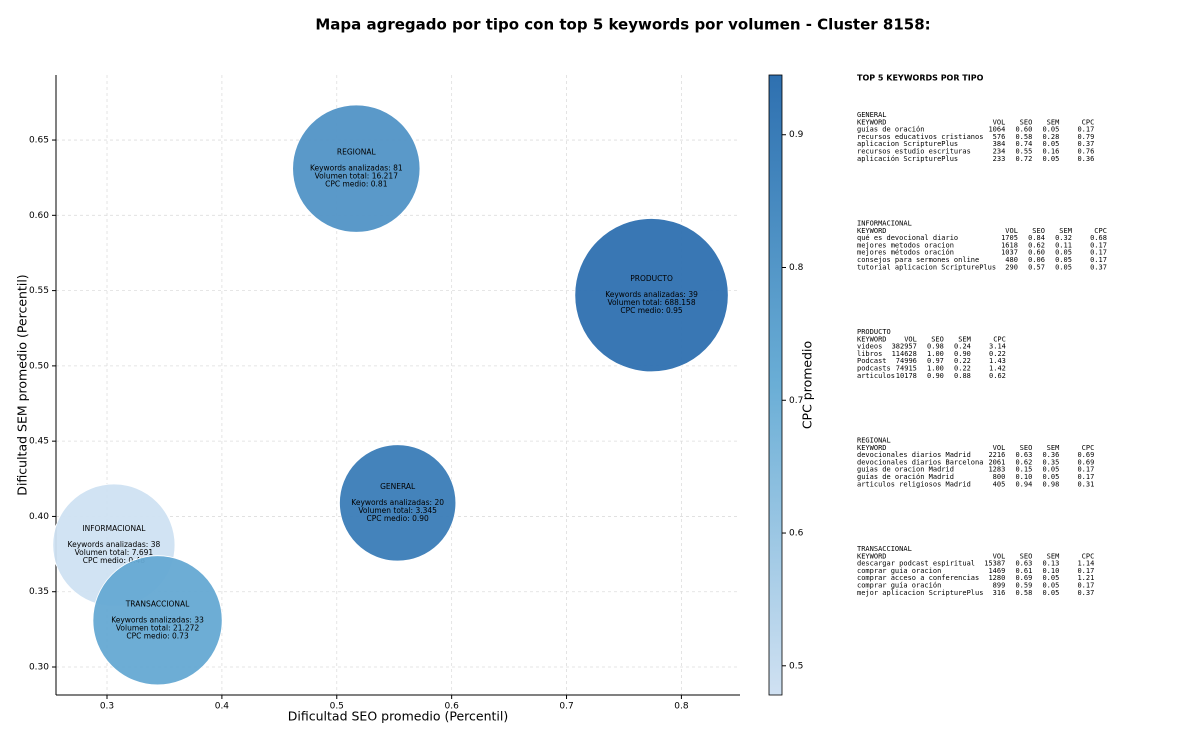 This screenshot has height=742, width=1200. Describe the element at coordinates (996, 462) in the screenshot. I see `table-cell: 2061` at that location.